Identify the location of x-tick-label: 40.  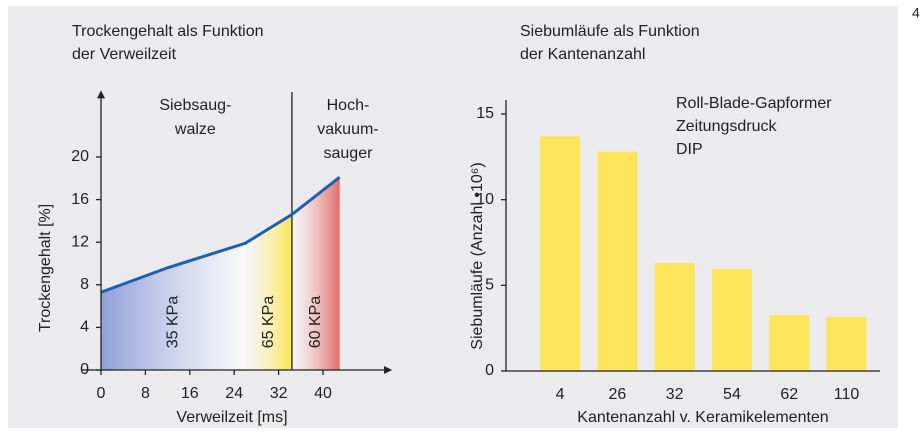
(323, 393).